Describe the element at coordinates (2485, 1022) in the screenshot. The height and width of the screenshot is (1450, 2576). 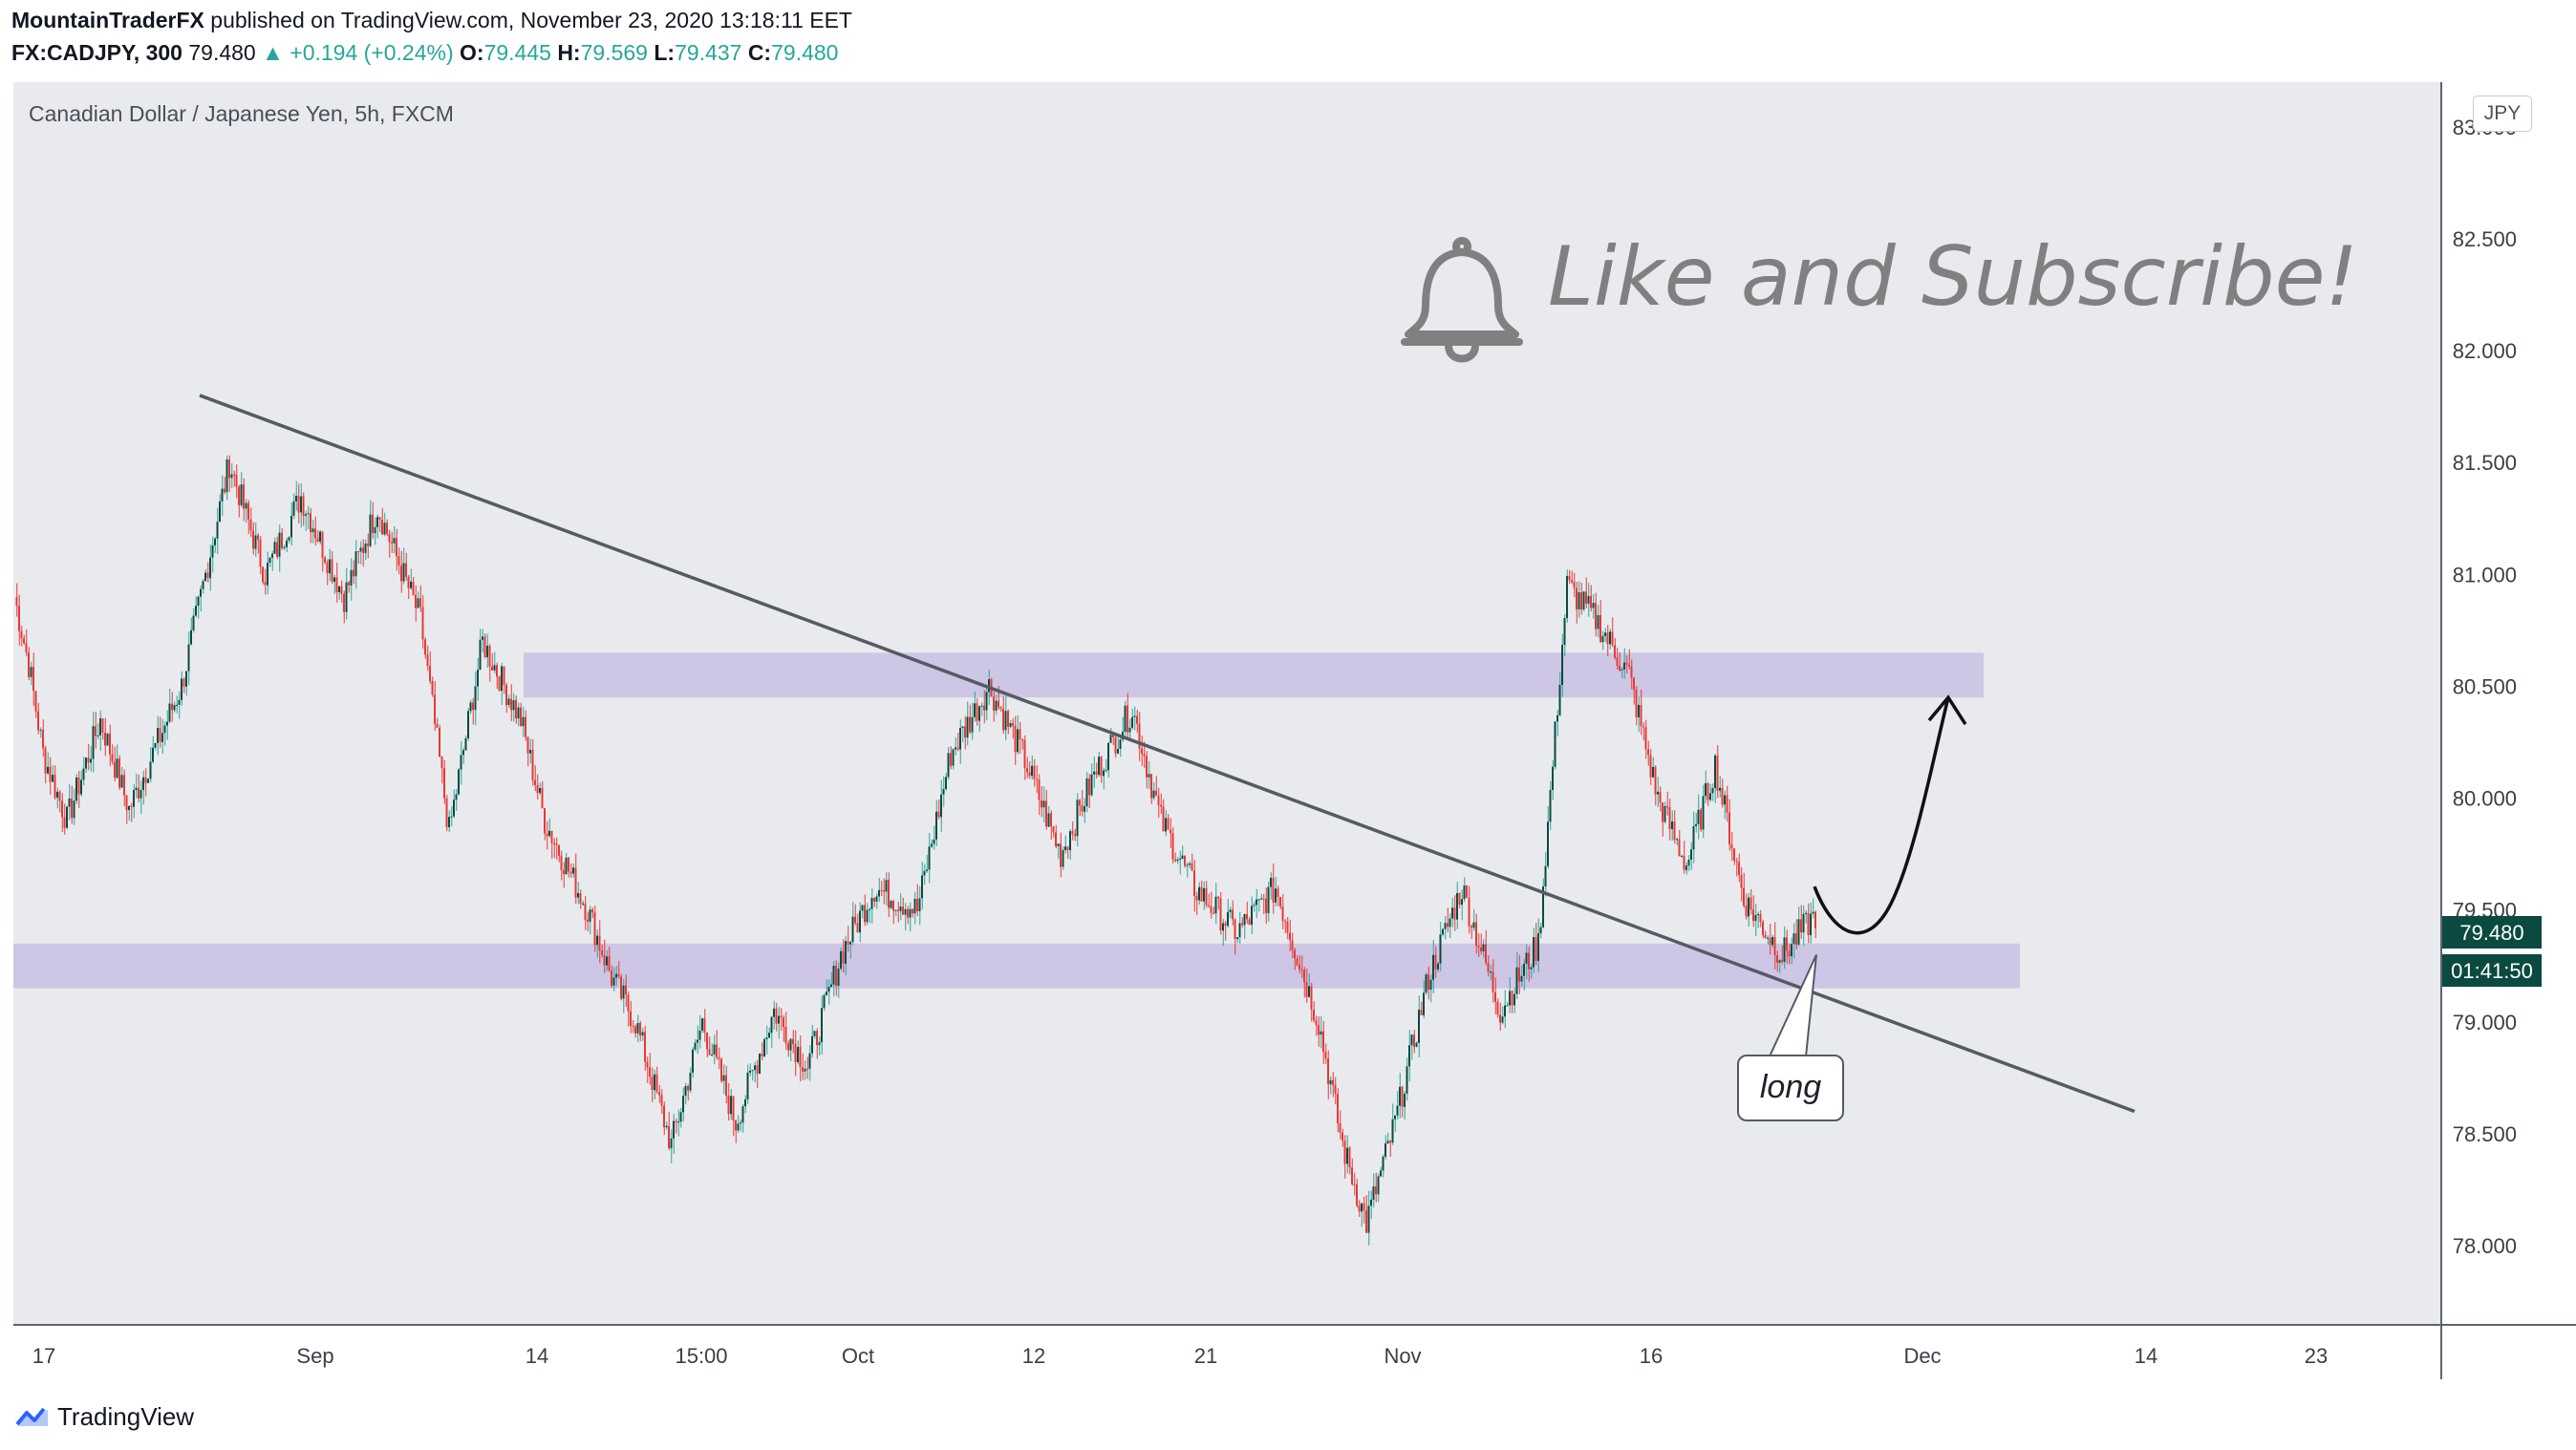
I see `price-tick-label: 79.000` at that location.